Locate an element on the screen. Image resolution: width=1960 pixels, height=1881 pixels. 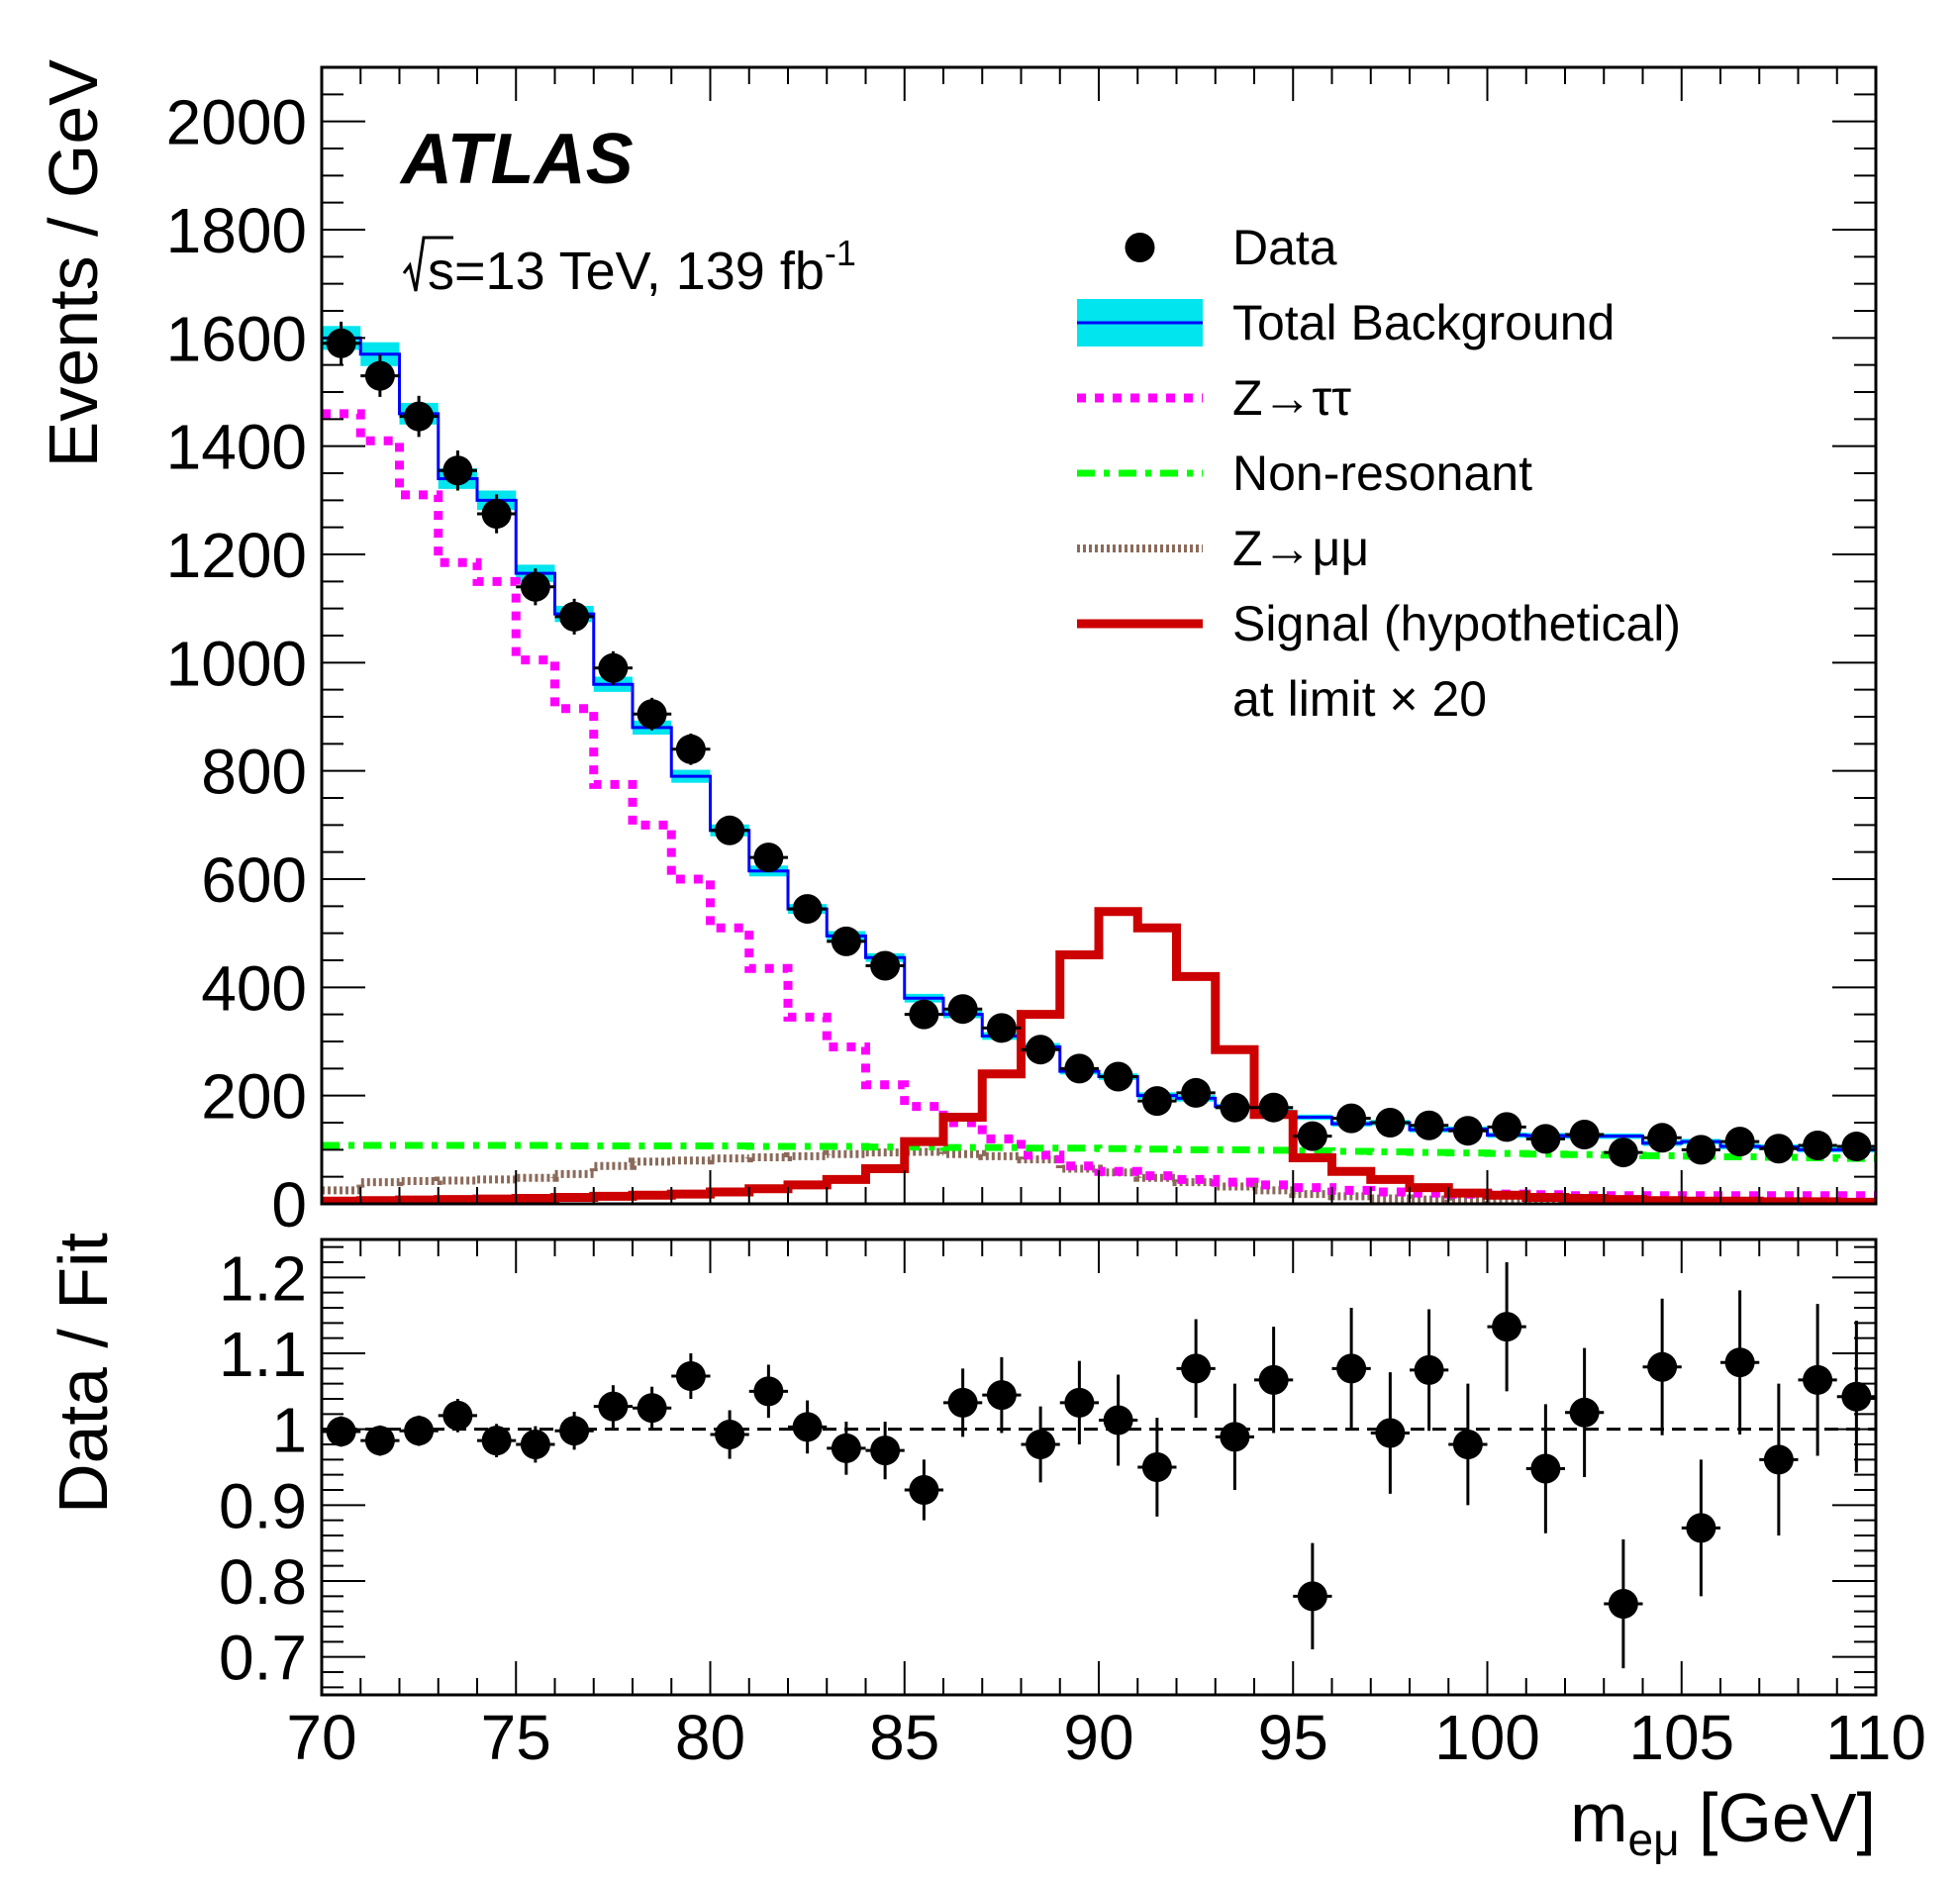
y-tick-label: 1000 is located at coordinates (236, 663).